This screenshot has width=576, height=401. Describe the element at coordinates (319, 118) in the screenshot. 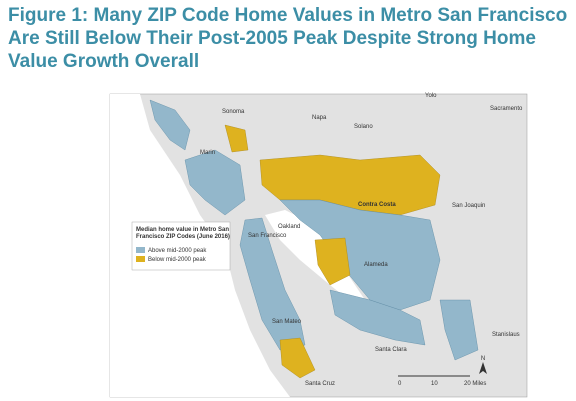

I see `place-label: Napa` at that location.